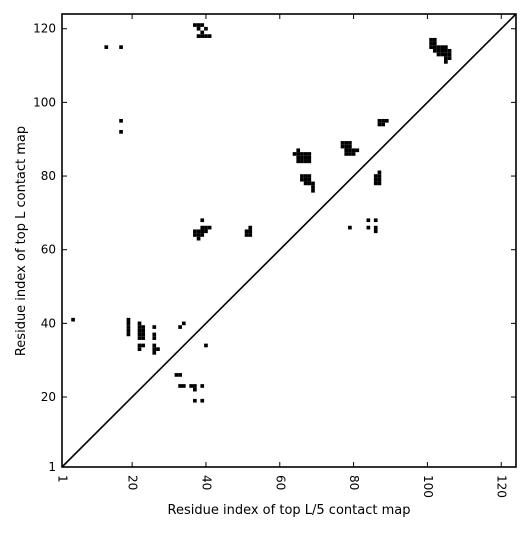 This screenshot has width=531, height=535. Describe the element at coordinates (48, 176) in the screenshot. I see `y-tick-label: 80` at that location.